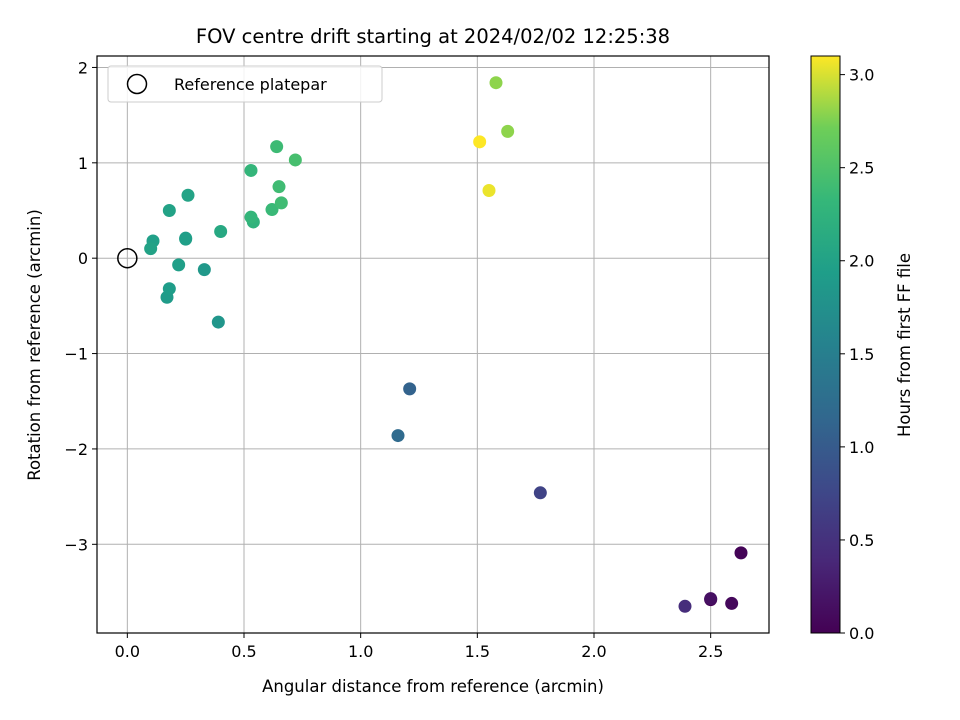 Image resolution: width=960 pixels, height=720 pixels. What do you see at coordinates (127, 651) in the screenshot?
I see `x-tick-label: 0.0` at bounding box center [127, 651].